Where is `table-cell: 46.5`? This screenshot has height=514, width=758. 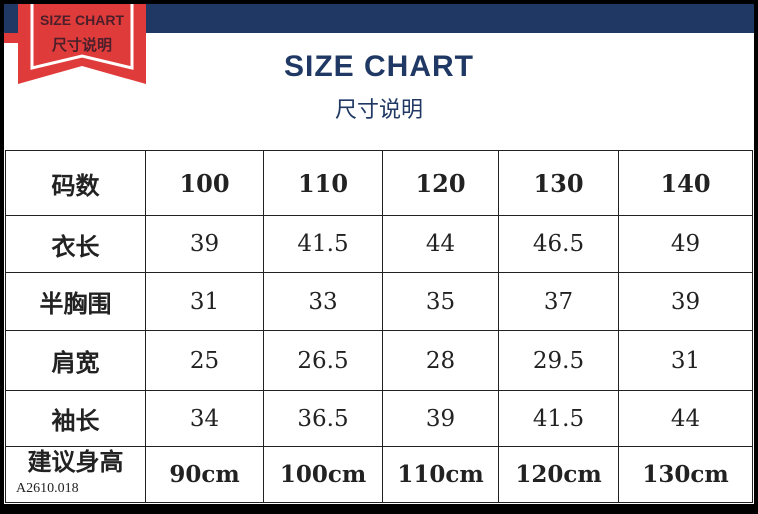 table-cell: 46.5 is located at coordinates (558, 244).